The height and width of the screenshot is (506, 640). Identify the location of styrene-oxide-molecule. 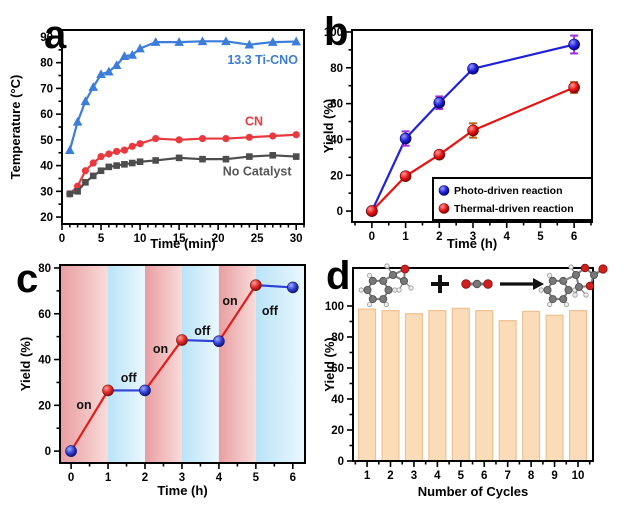
(386, 285).